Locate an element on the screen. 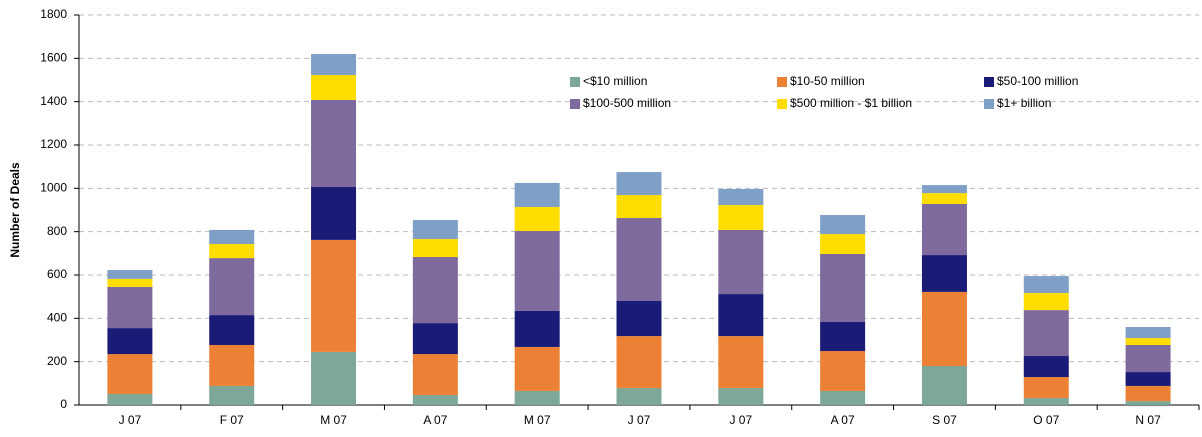 This screenshot has width=1202, height=437. y-tick-label: 1600 is located at coordinates (53, 58).